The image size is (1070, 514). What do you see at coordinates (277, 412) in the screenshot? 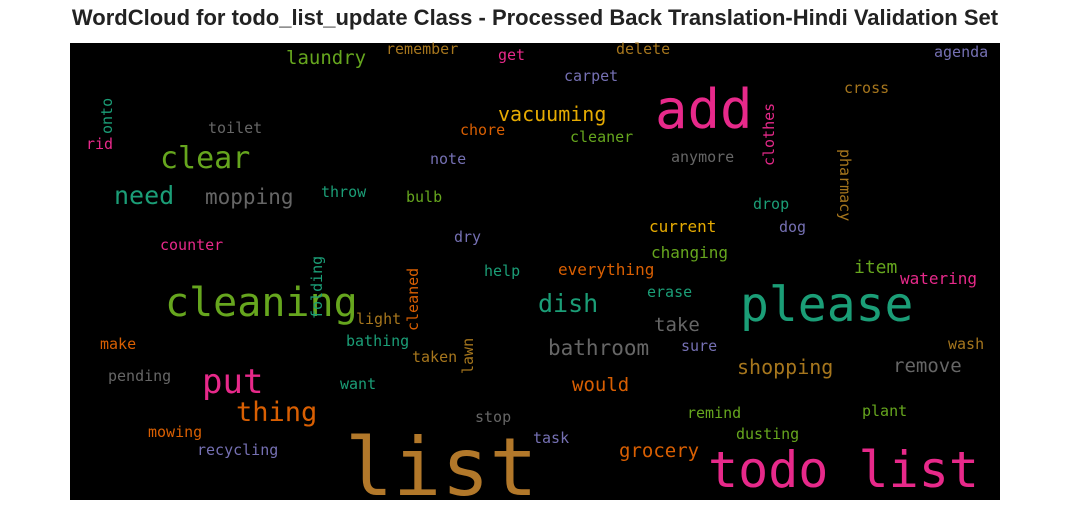
I see `word-thing: thing` at bounding box center [277, 412].